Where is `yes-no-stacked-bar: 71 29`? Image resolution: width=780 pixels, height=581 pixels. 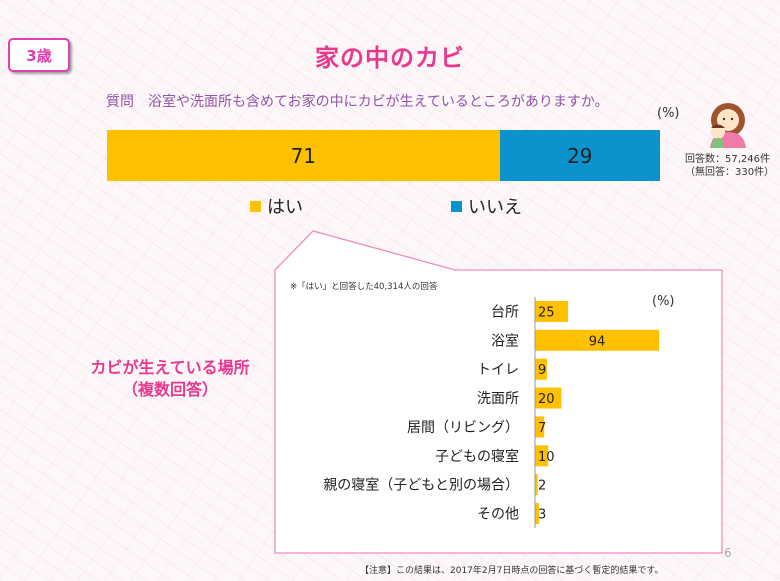
yes-no-stacked-bar: 71 29 is located at coordinates (383, 155).